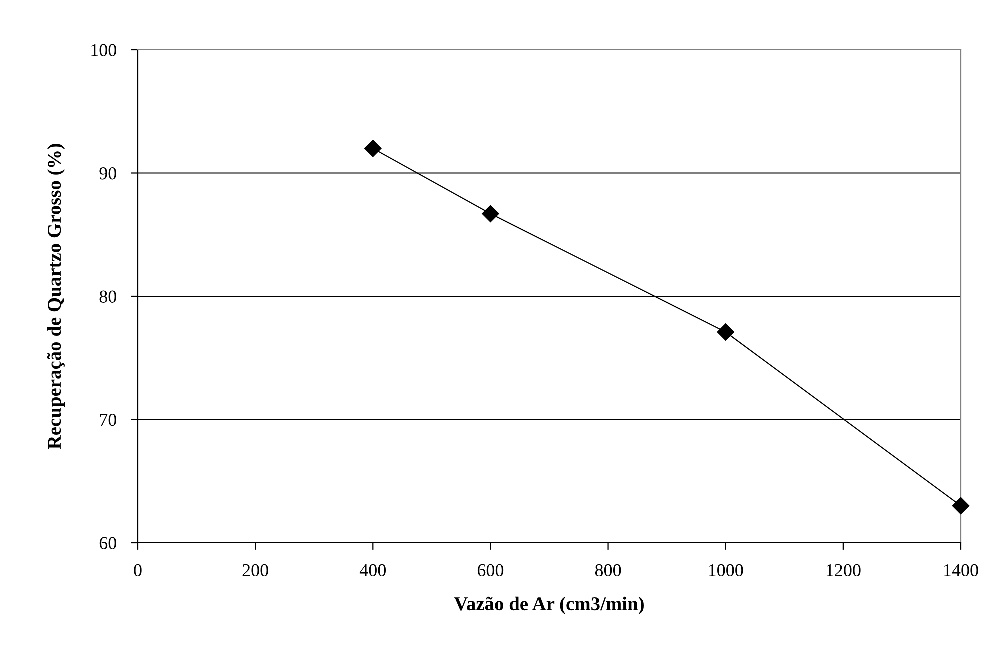  I want to click on x-axis-title: Vazão de Ar (cm3/min), so click(549, 605).